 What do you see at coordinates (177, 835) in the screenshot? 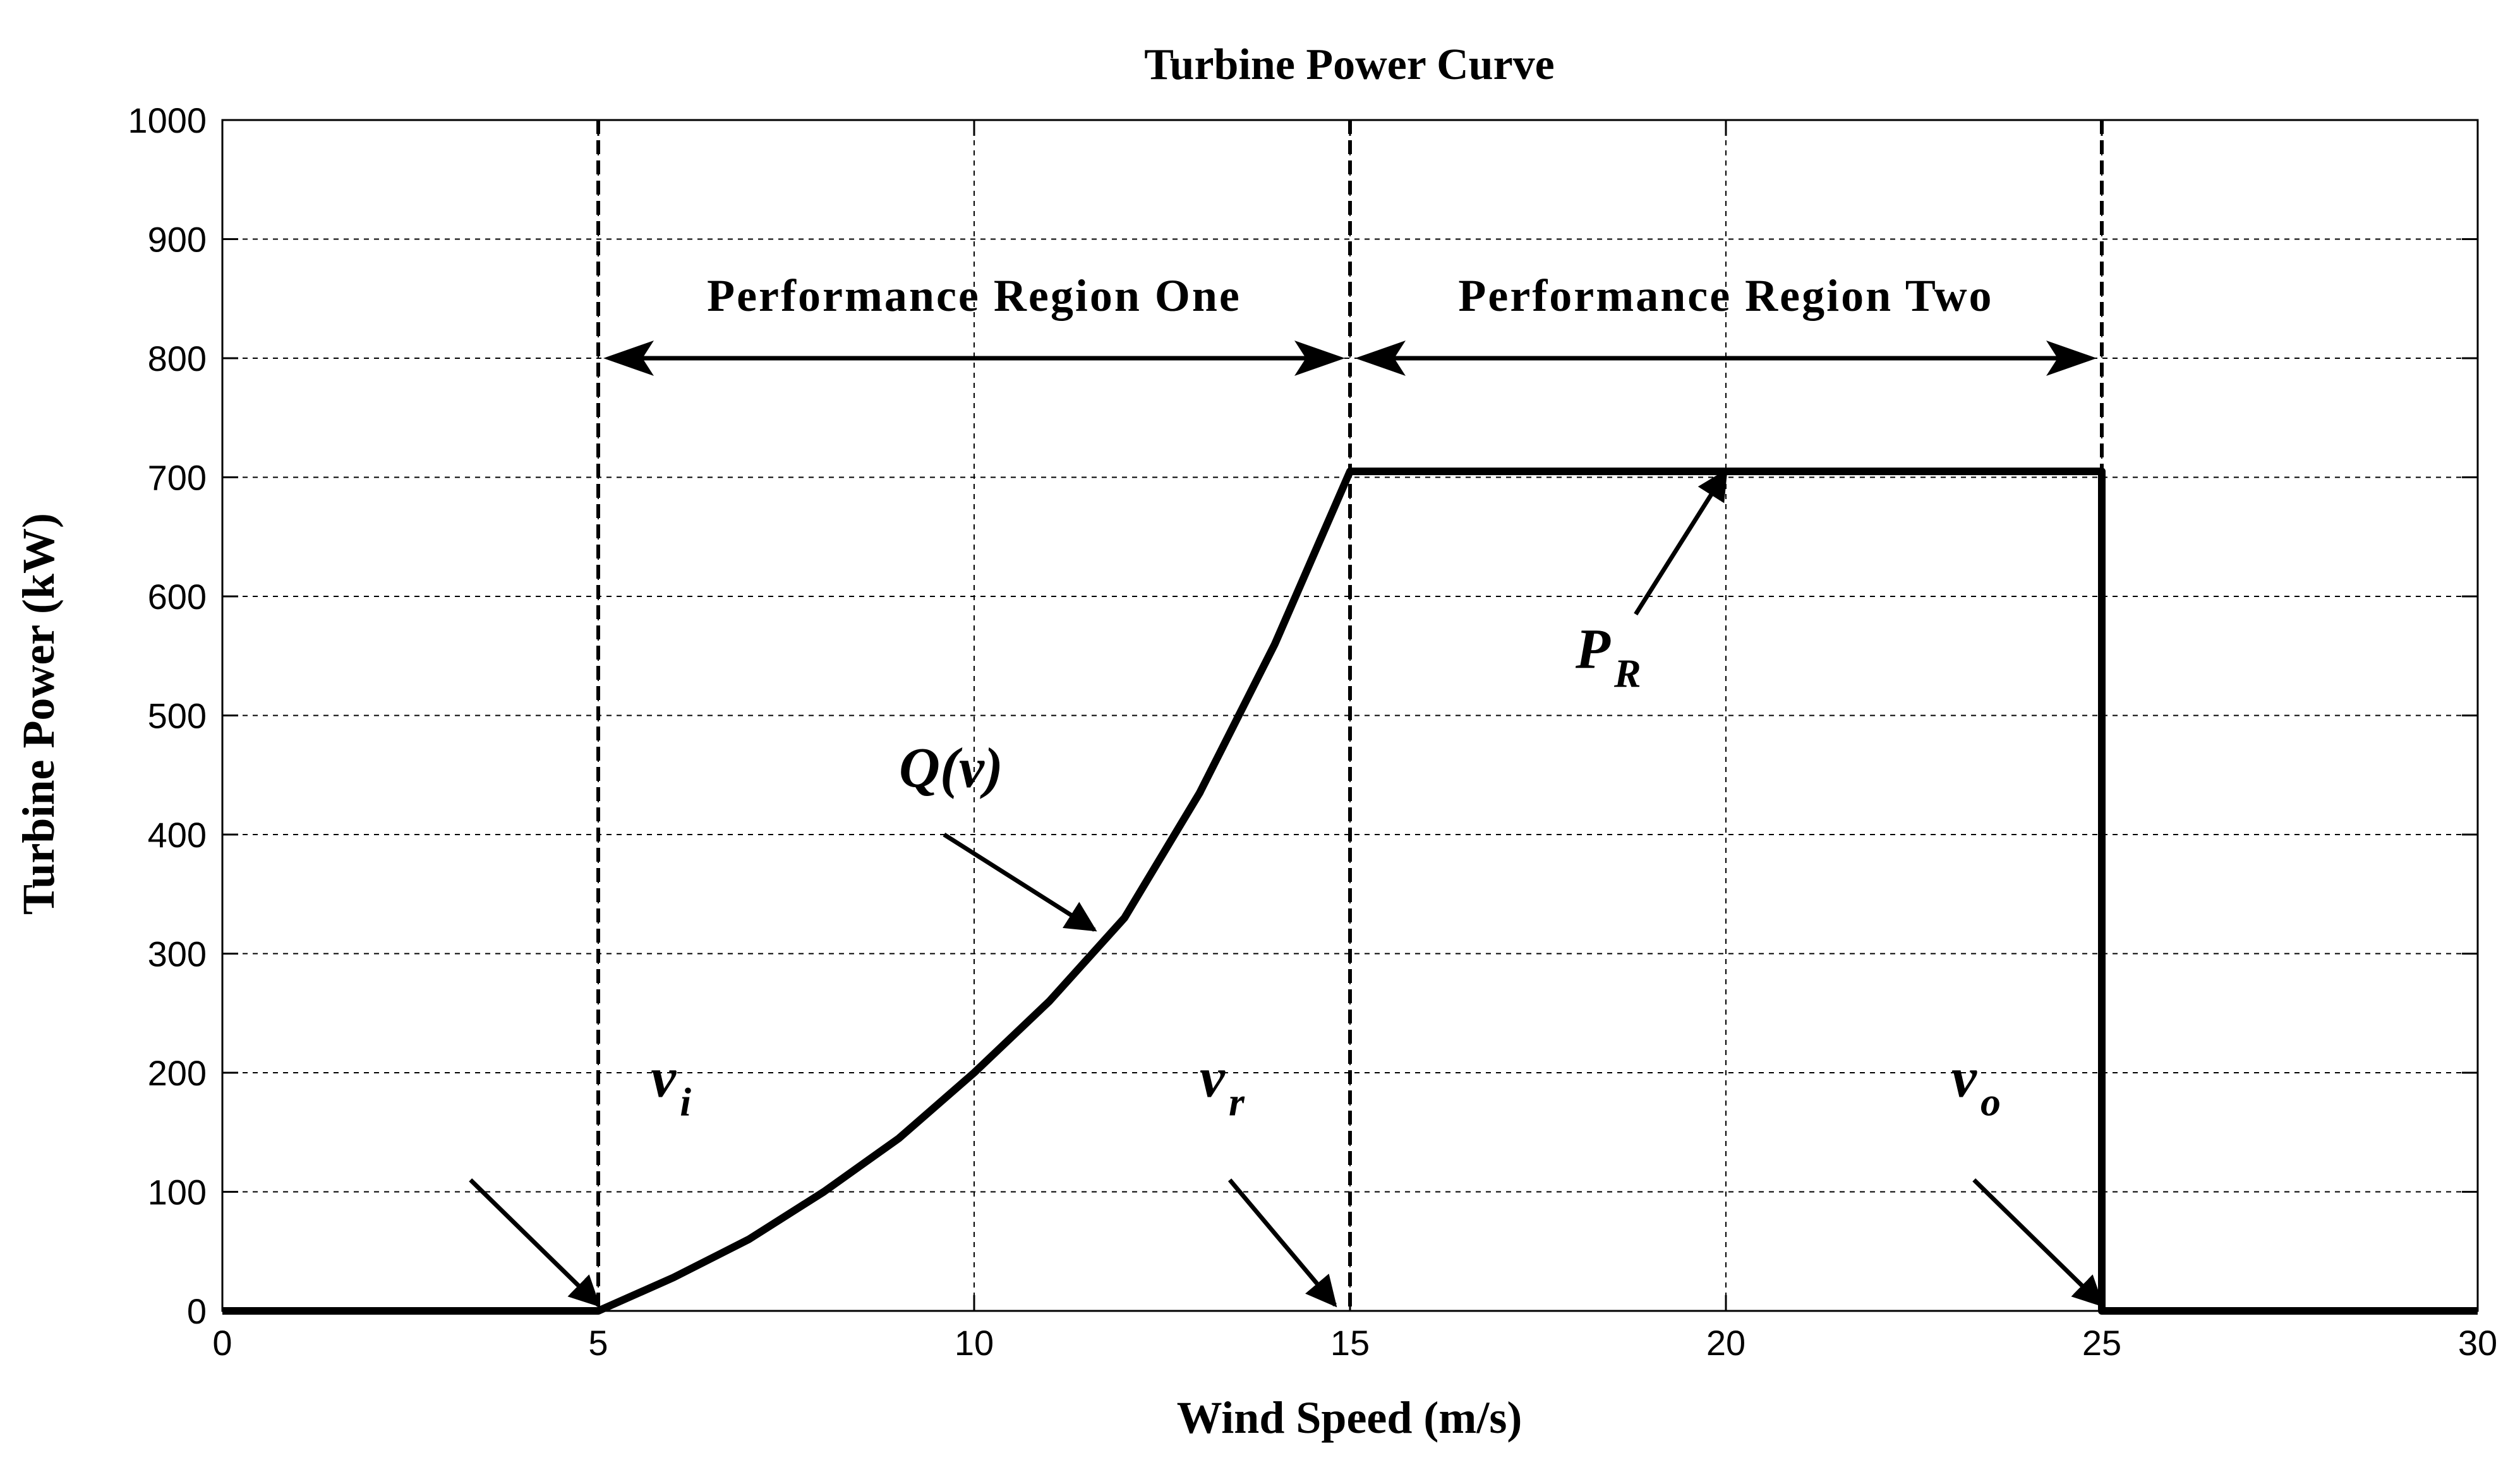
I see `y-tick-label: 400` at bounding box center [177, 835].